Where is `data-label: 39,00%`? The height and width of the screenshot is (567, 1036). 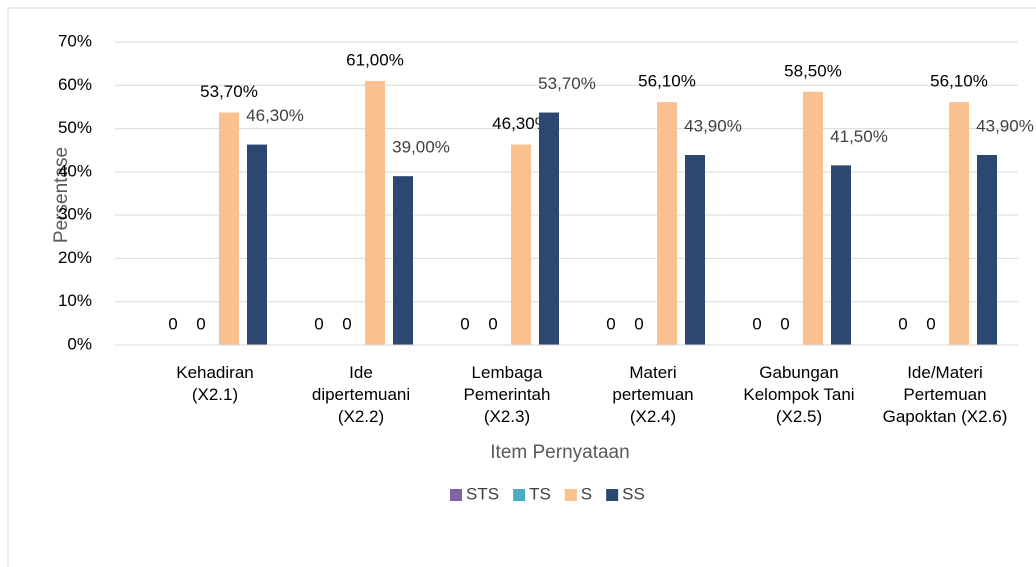
data-label: 39,00% is located at coordinates (421, 147).